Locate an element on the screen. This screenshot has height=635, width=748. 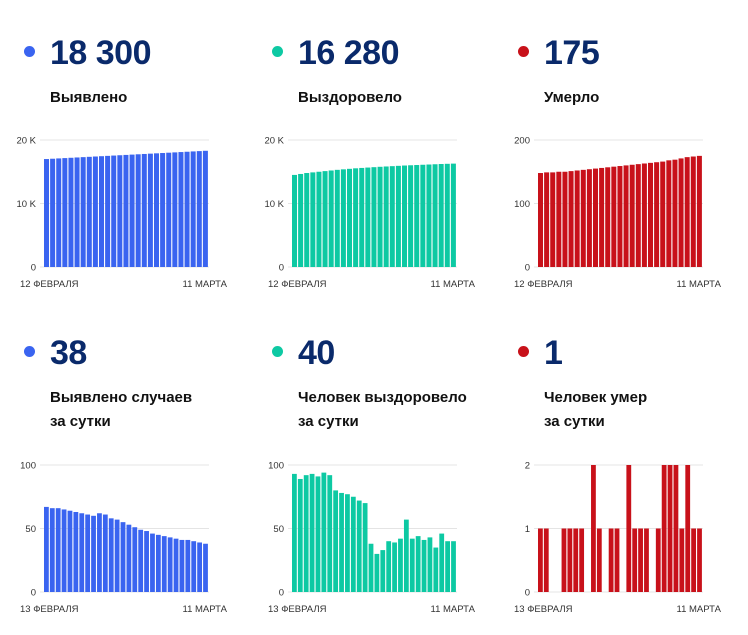
bar-chart: 0 10 K 20 K 12 ФЕВРАЛЯ 11 МАРТА is located at coordinates (370, 213).